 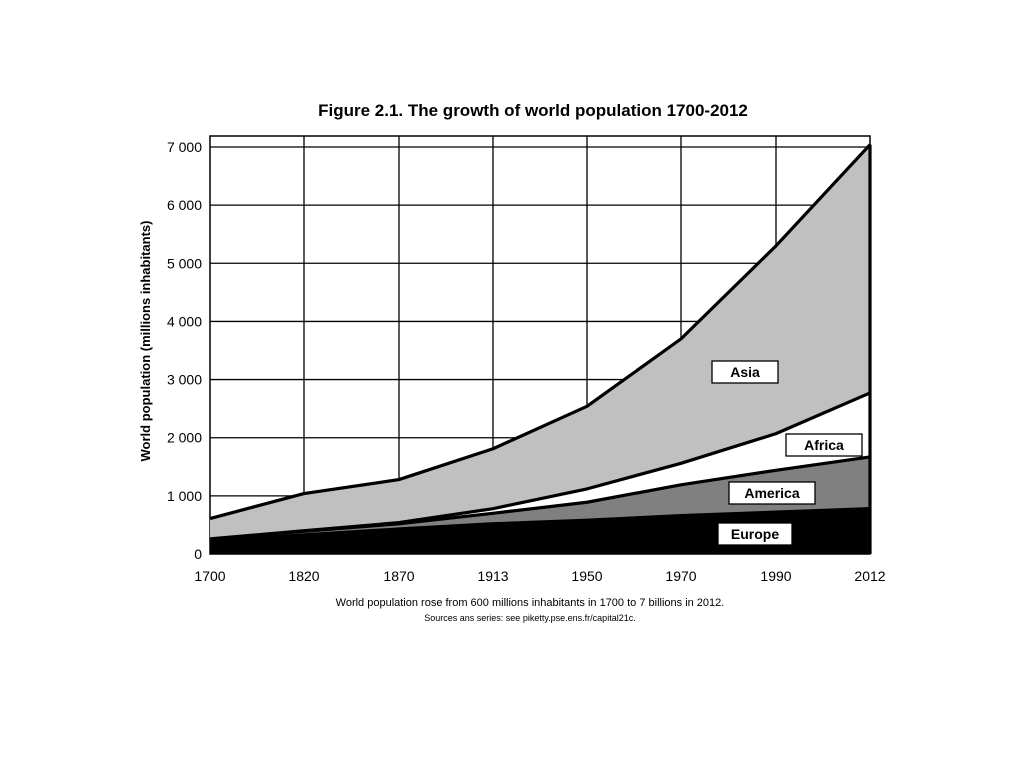 I want to click on svg-text: Africa, so click(x=824, y=445).